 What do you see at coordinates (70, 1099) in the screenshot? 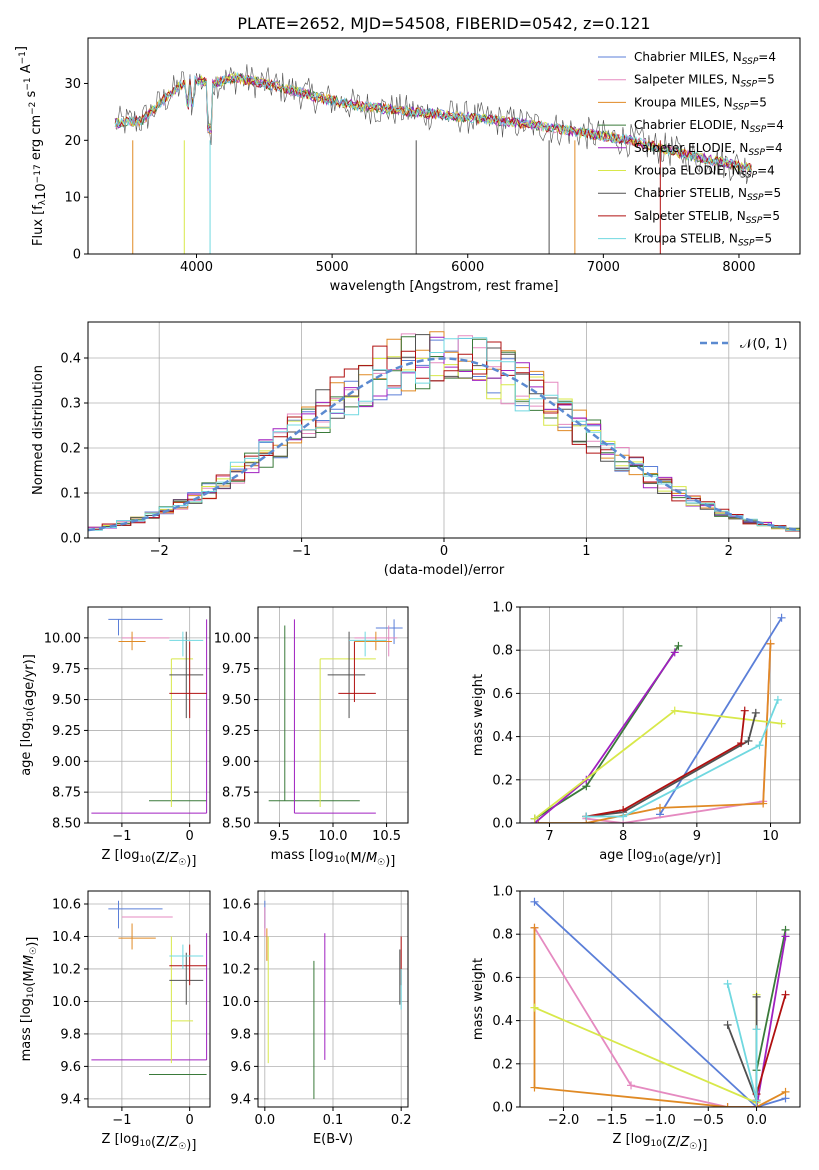
I see `y-tick-label: 9.4` at bounding box center [70, 1099].